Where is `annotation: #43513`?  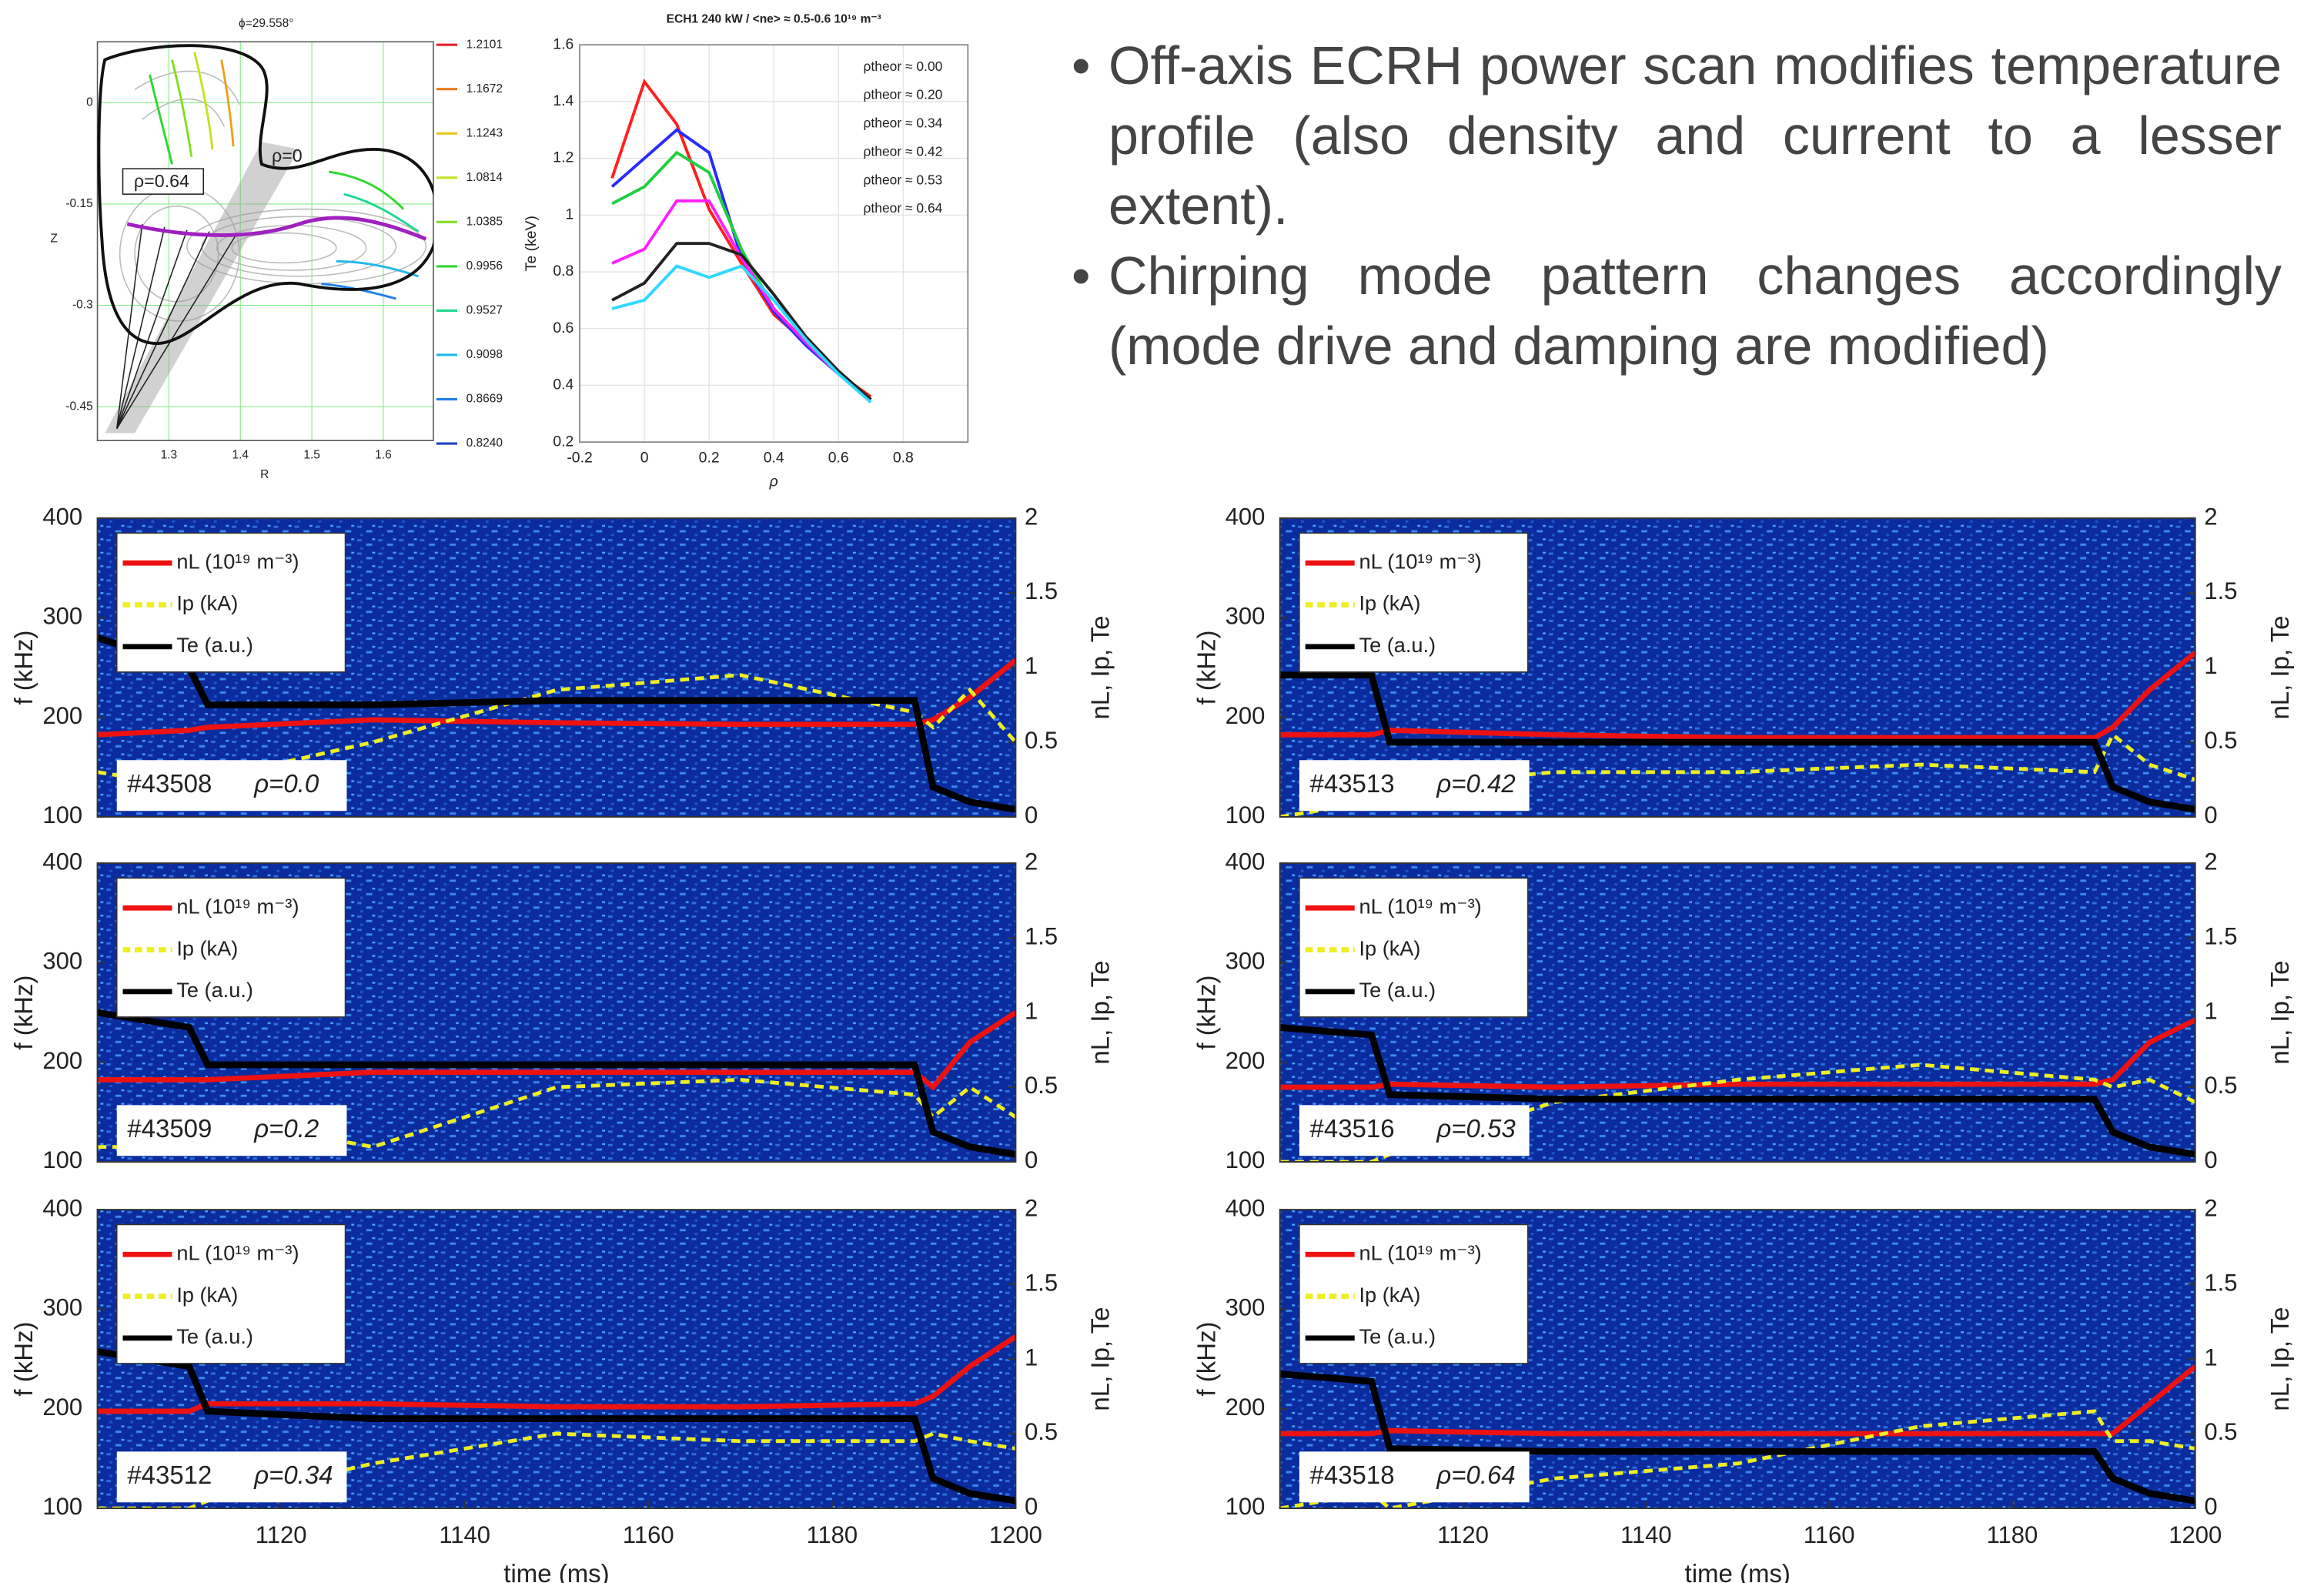 annotation: #43513 is located at coordinates (1352, 783).